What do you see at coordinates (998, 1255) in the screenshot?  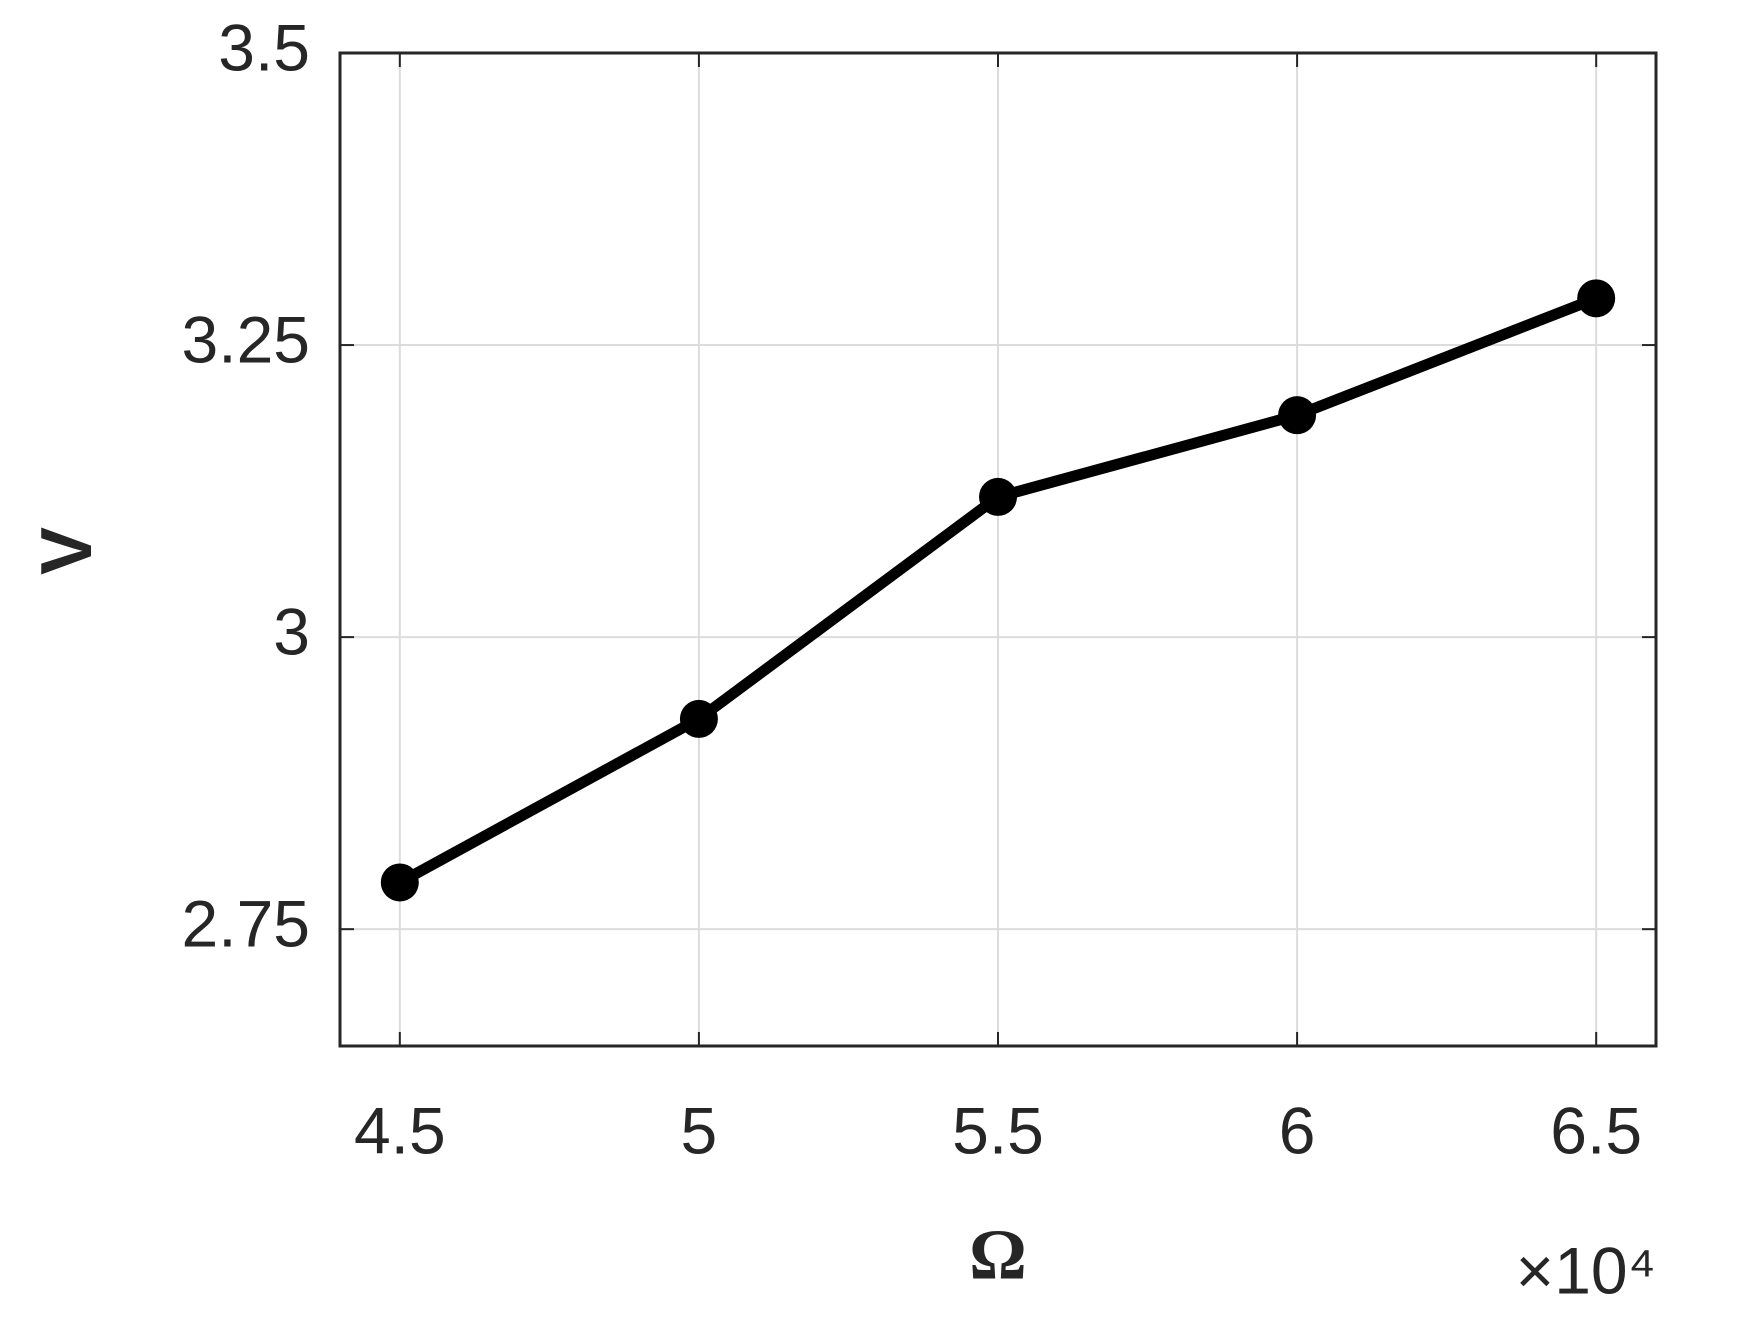 I see `x-axis-label: Ω` at bounding box center [998, 1255].